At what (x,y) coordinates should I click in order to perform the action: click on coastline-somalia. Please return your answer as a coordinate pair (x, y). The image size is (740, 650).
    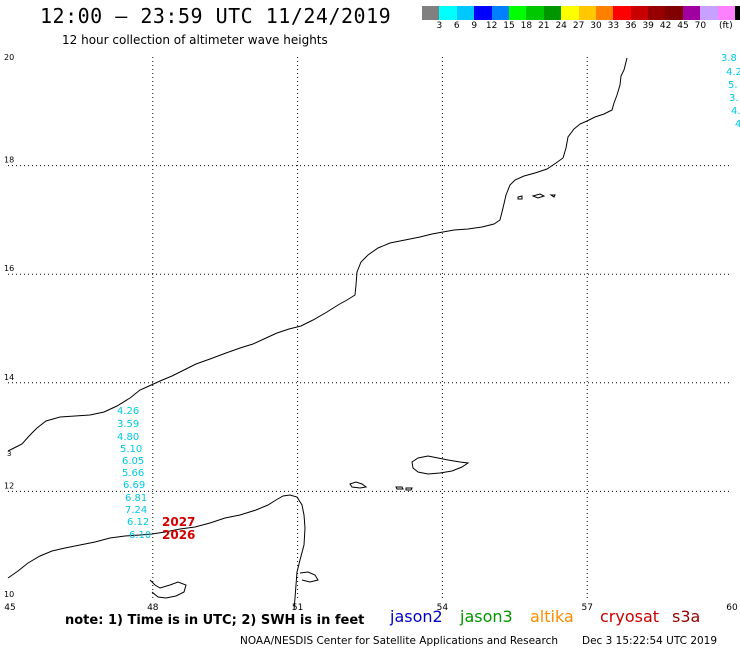
    Looking at the image, I should click on (156, 552).